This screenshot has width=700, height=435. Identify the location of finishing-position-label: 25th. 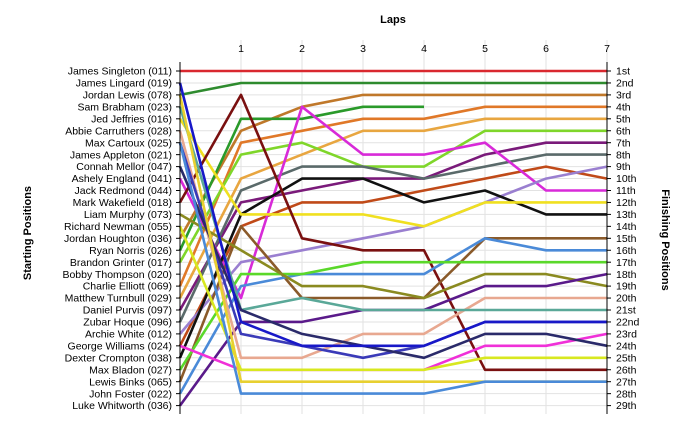
(626, 358).